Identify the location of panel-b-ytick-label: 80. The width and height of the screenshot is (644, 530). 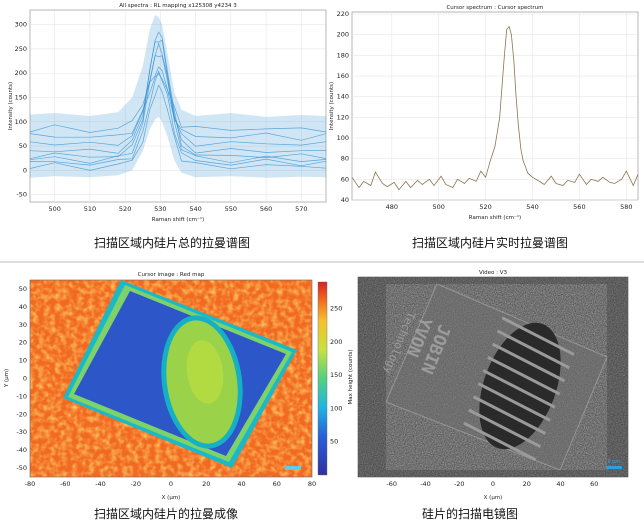
(345, 159).